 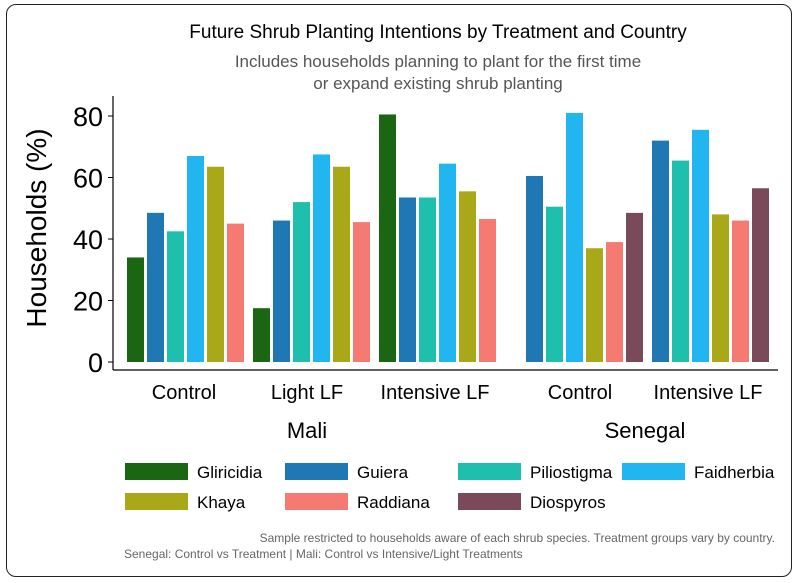 What do you see at coordinates (307, 430) in the screenshot?
I see `country-label: Mali` at bounding box center [307, 430].